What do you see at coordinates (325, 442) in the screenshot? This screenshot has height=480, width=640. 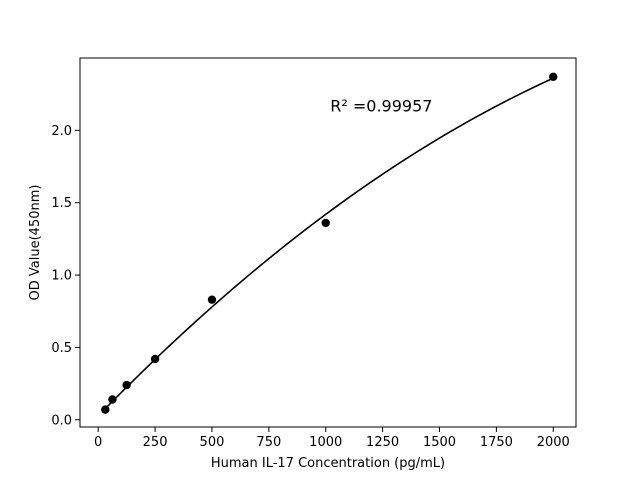 I see `x-tick-label: 1000` at bounding box center [325, 442].